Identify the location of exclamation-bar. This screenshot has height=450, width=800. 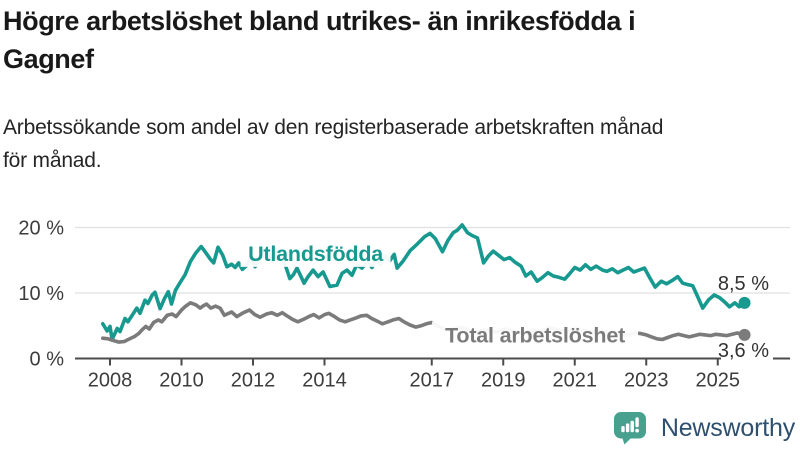
(637, 422).